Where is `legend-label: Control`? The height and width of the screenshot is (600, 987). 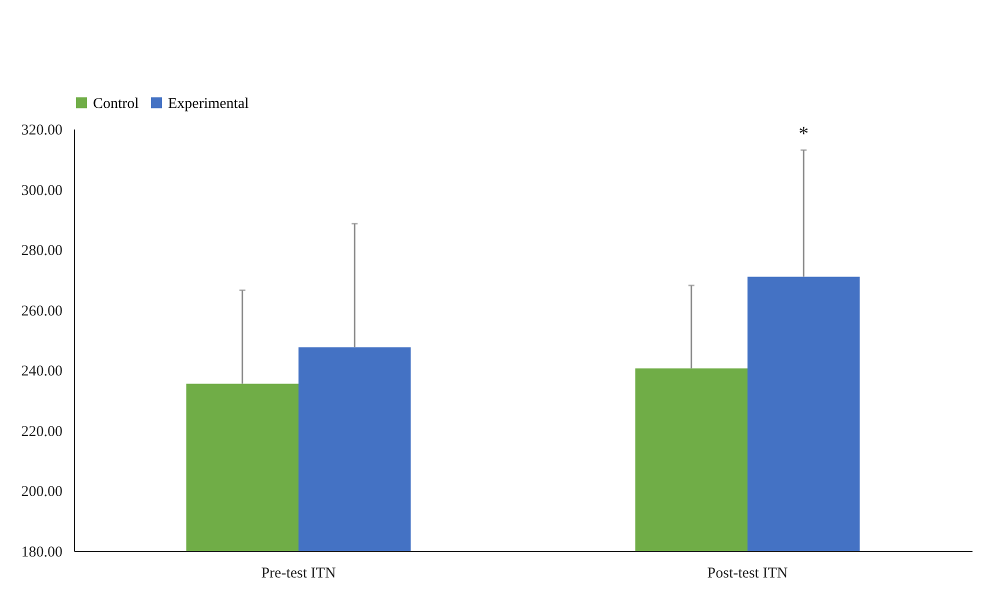 legend-label: Control is located at coordinates (116, 104).